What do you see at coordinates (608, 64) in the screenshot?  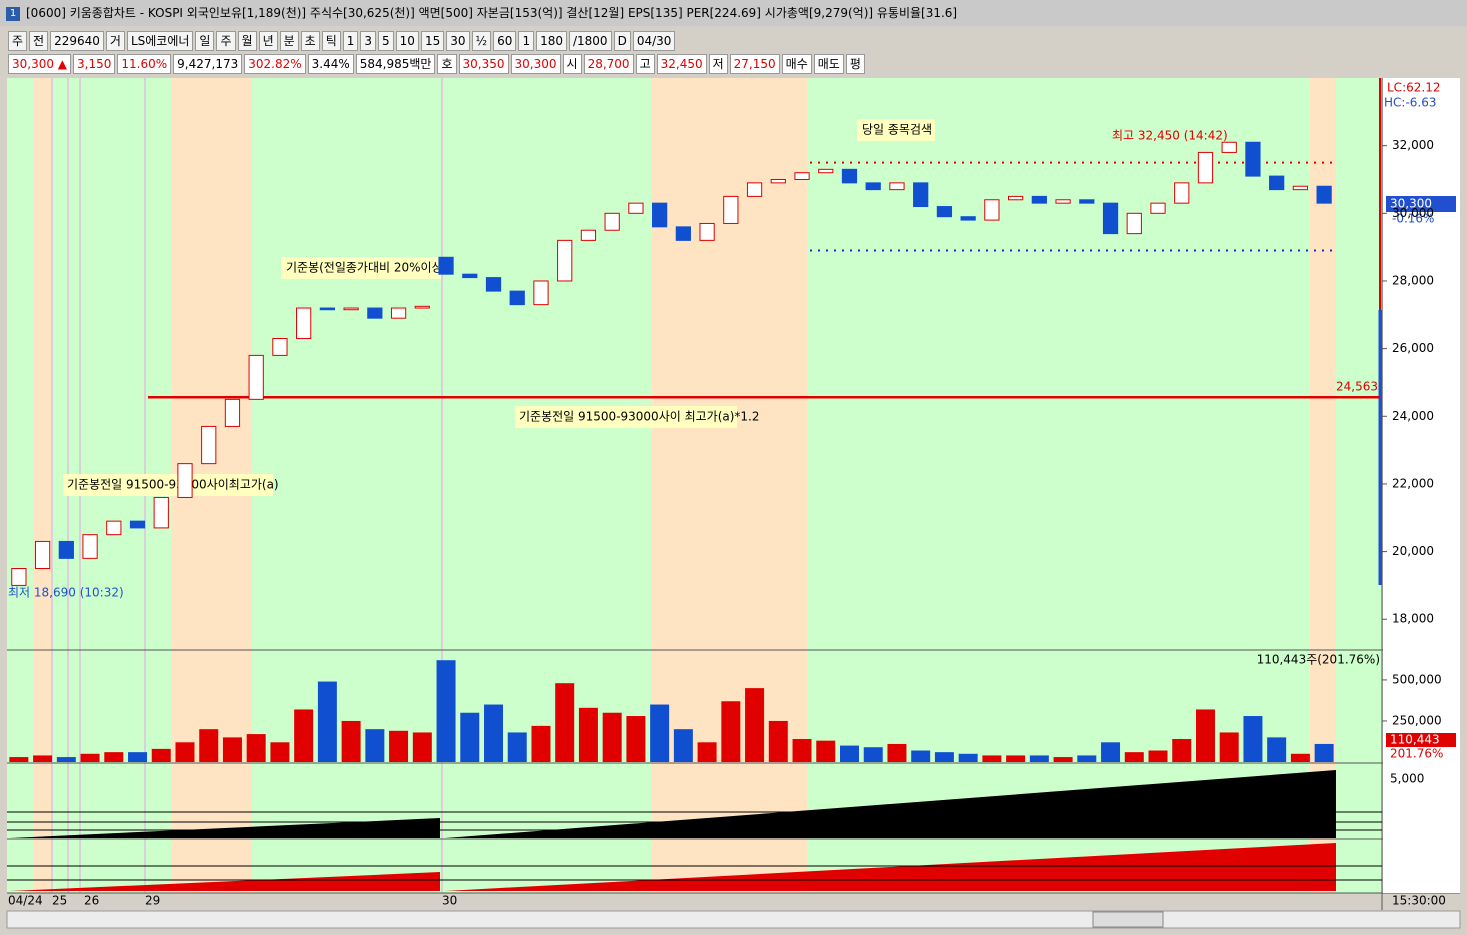 I see `quote-field: 28,700` at bounding box center [608, 64].